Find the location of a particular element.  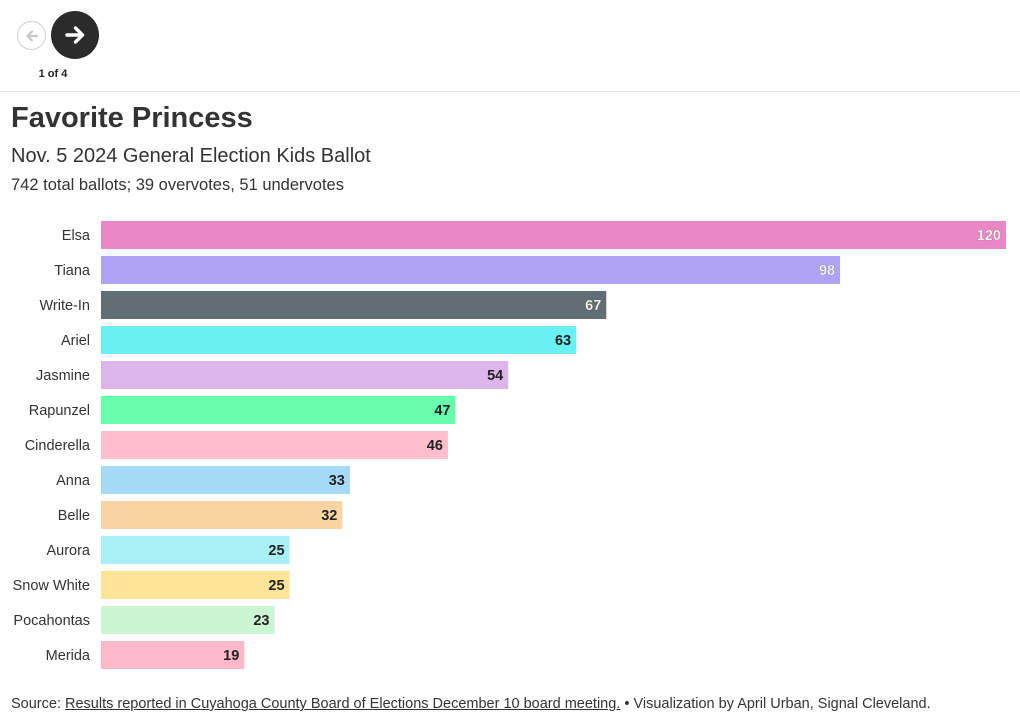

category-label: Pocahontas is located at coordinates (51, 621).